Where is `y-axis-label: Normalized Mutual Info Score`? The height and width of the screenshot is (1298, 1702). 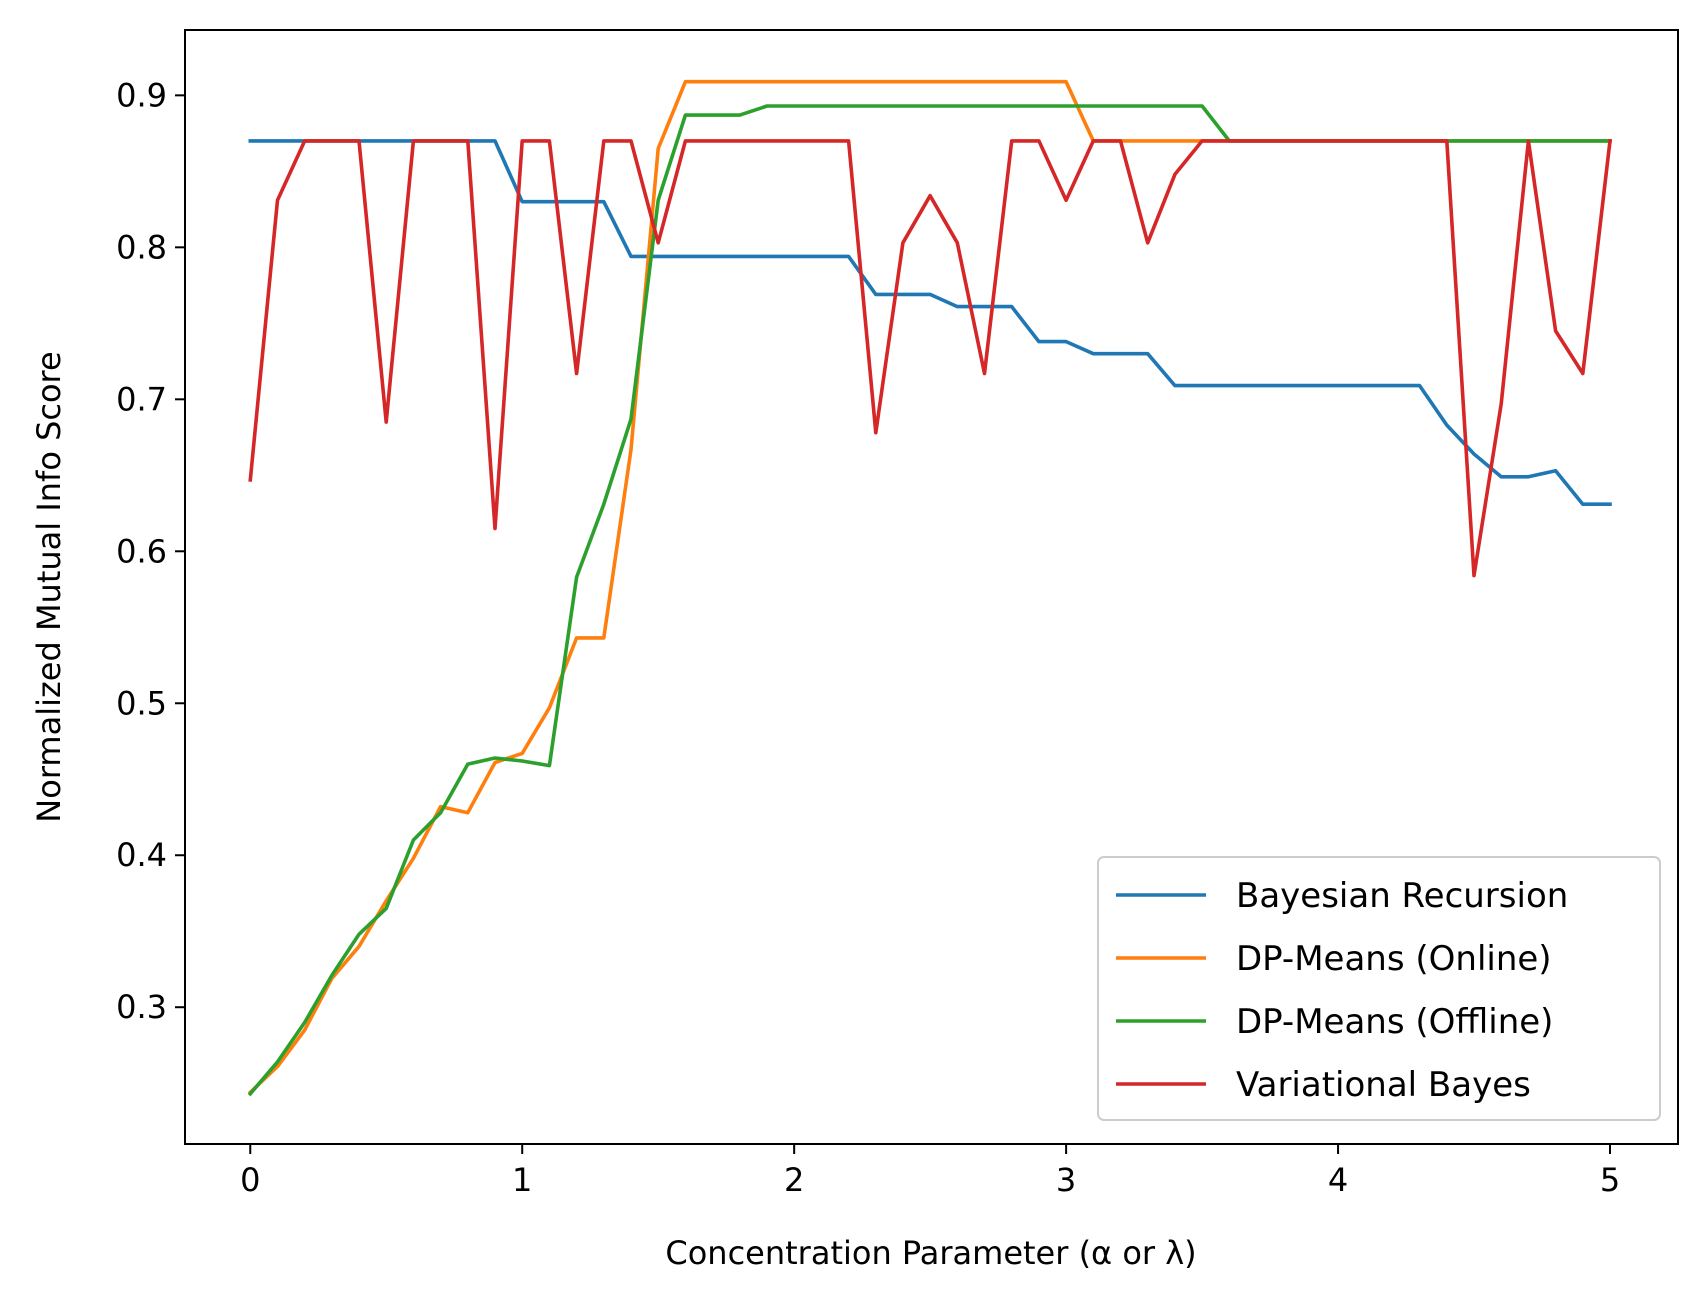 y-axis-label: Normalized Mutual Info Score is located at coordinates (49, 586).